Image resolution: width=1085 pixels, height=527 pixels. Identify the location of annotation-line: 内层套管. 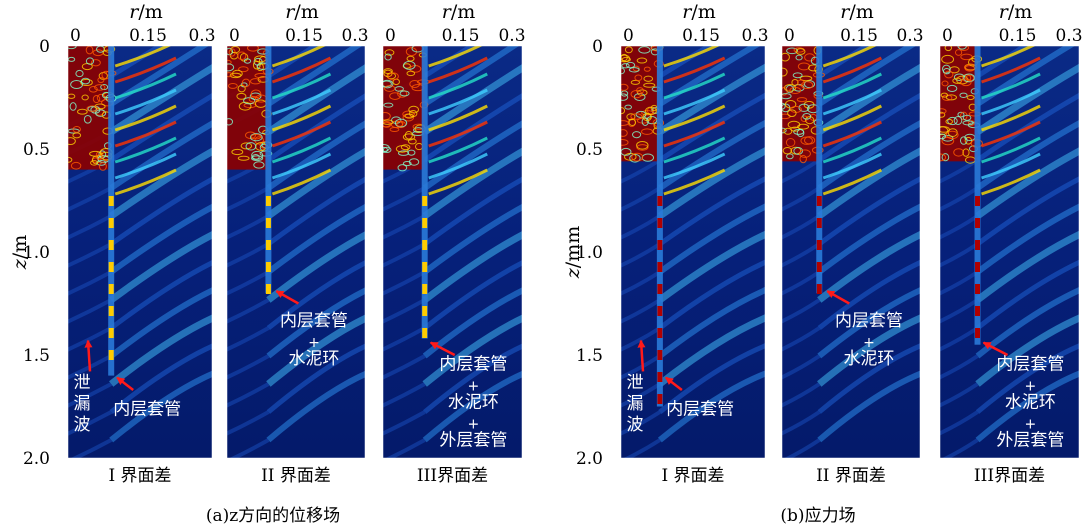
(473, 364).